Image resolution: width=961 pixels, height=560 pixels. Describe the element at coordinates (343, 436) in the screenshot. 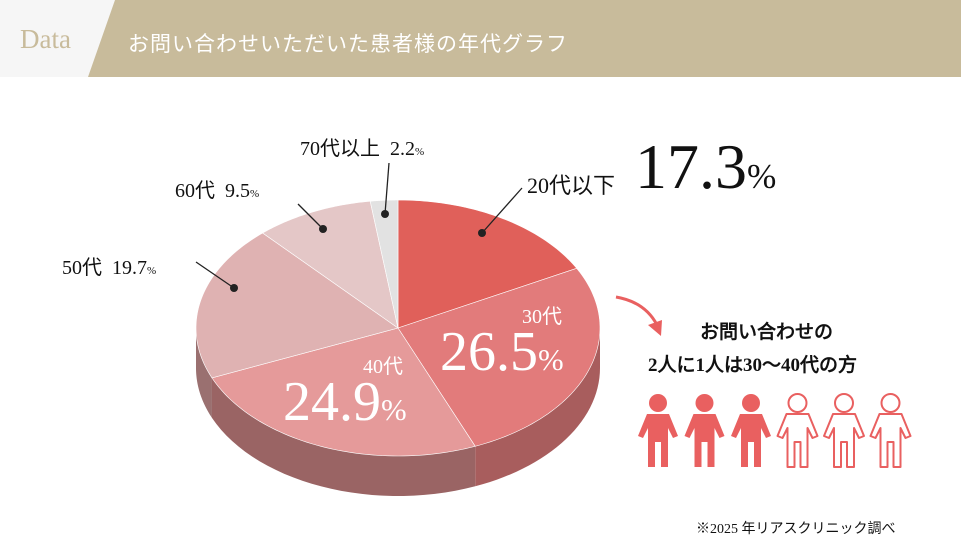

I see `pie-side-40s` at that location.